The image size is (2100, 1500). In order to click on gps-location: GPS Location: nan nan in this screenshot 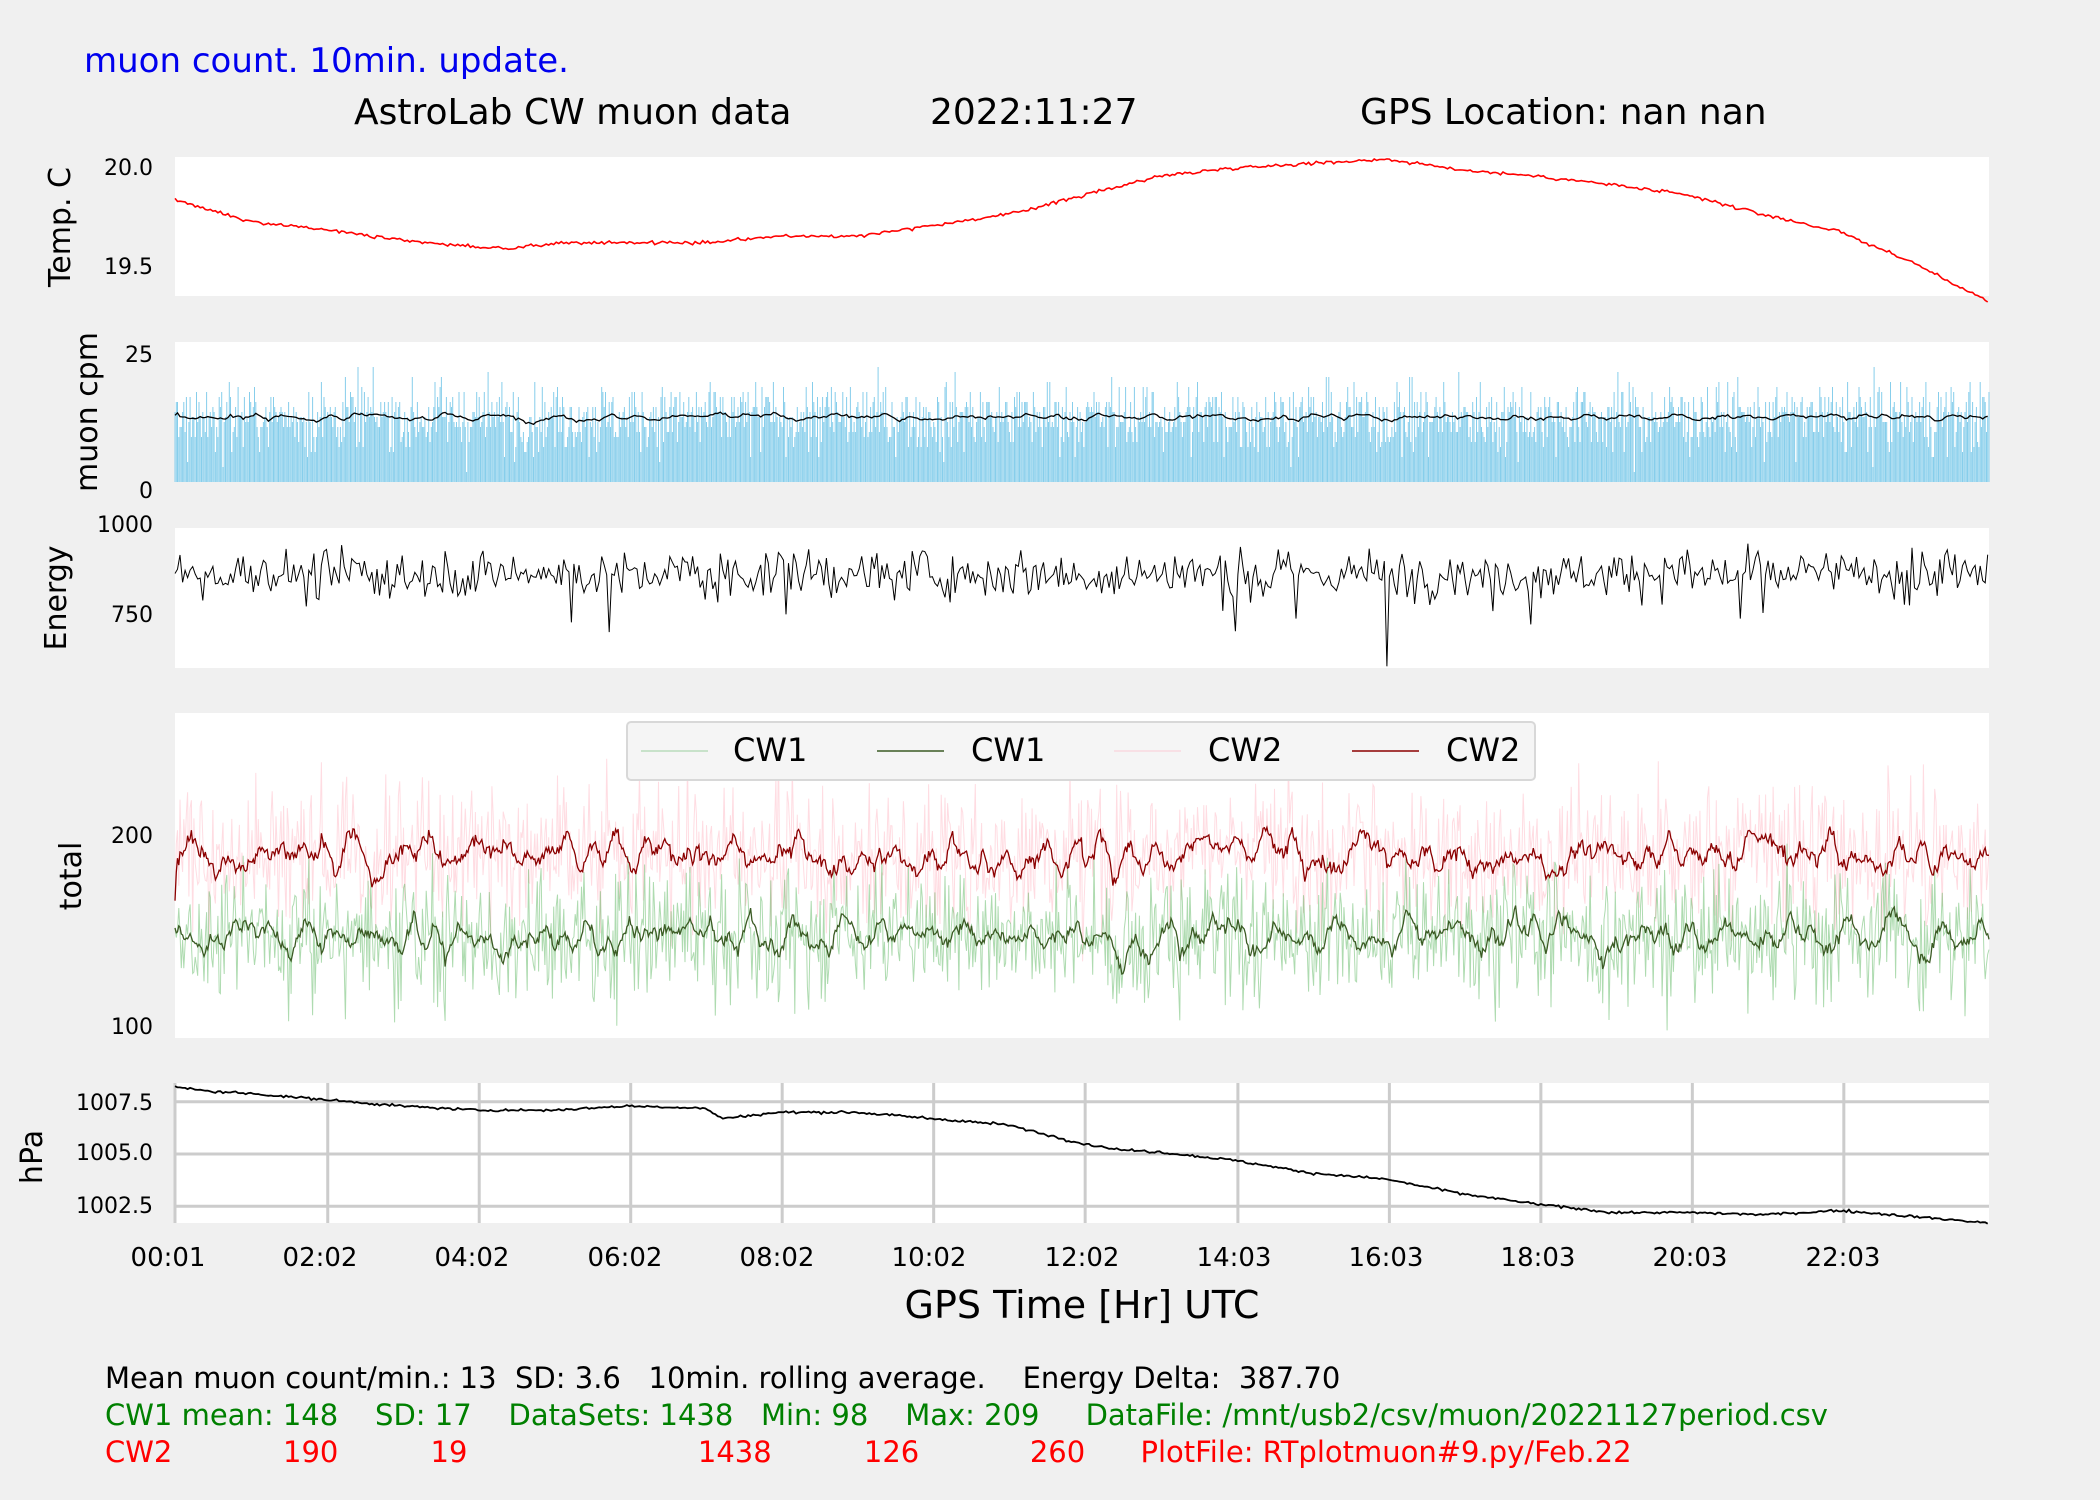, I will do `click(1563, 112)`.